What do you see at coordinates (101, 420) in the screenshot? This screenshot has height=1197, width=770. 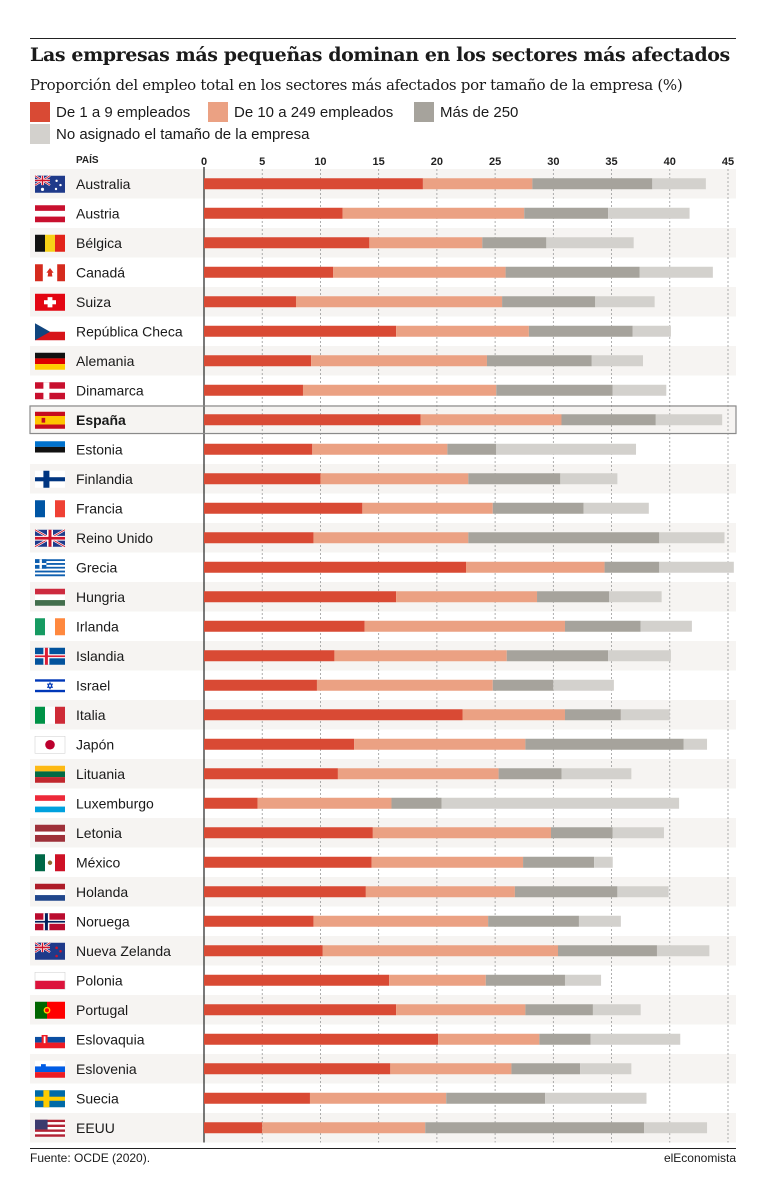 I see `country-label: España` at bounding box center [101, 420].